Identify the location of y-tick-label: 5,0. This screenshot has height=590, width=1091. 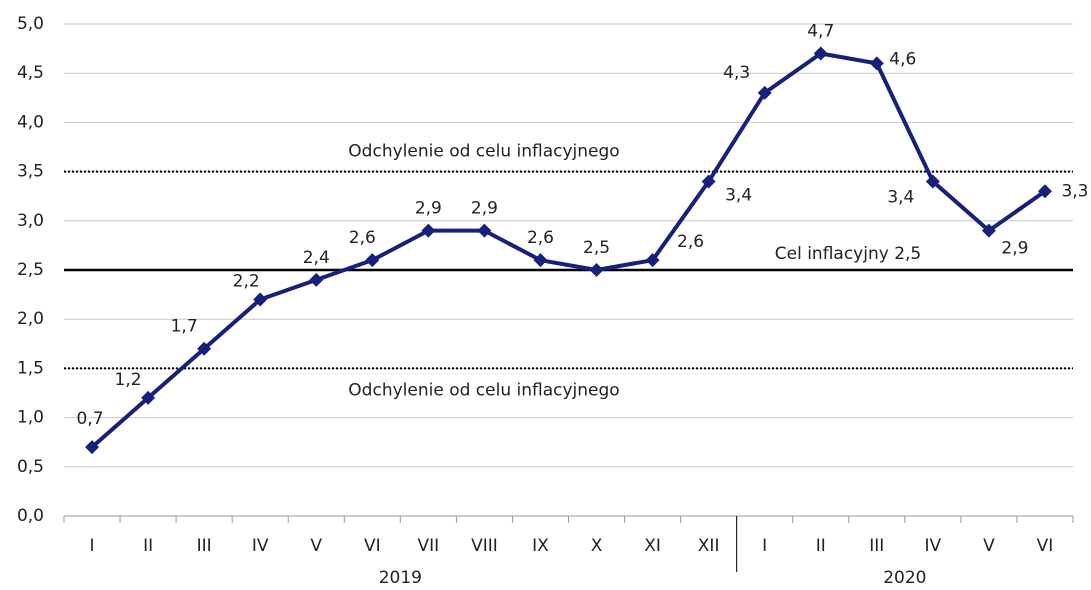
(30, 24).